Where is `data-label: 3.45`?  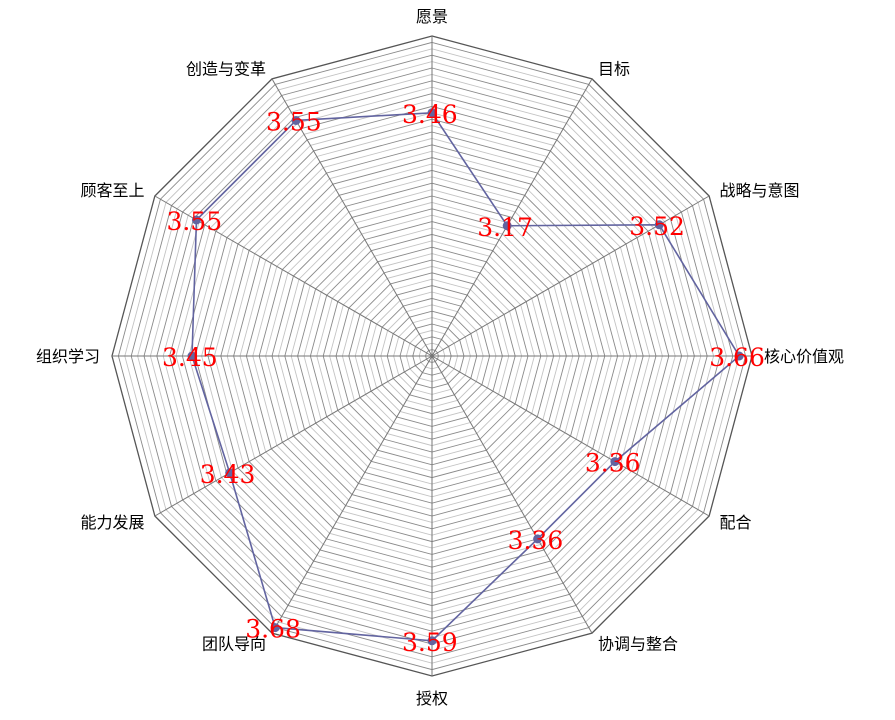 data-label: 3.45 is located at coordinates (190, 357).